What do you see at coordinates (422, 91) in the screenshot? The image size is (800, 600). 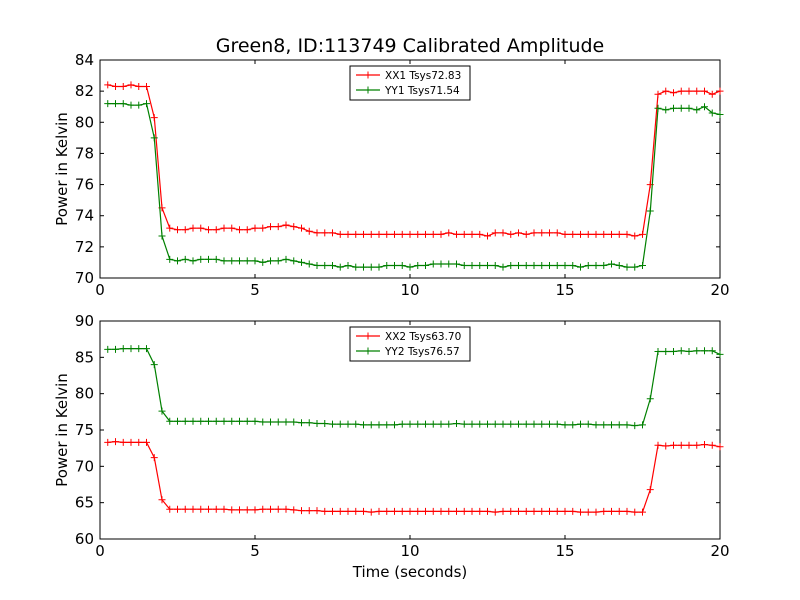 I see `legend-entry-label: YY1 Tsys71.54` at bounding box center [422, 91].